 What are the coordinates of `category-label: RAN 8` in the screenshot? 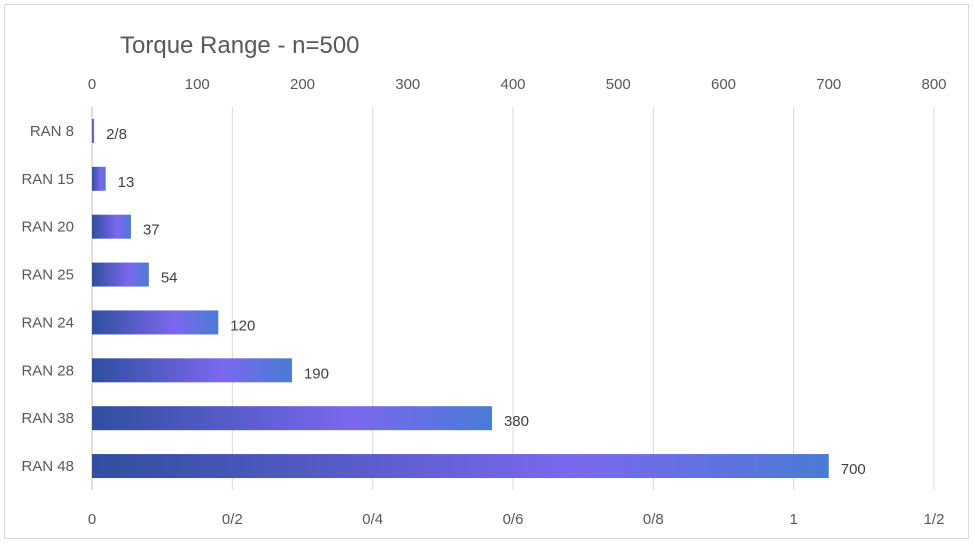 It's located at (52, 131).